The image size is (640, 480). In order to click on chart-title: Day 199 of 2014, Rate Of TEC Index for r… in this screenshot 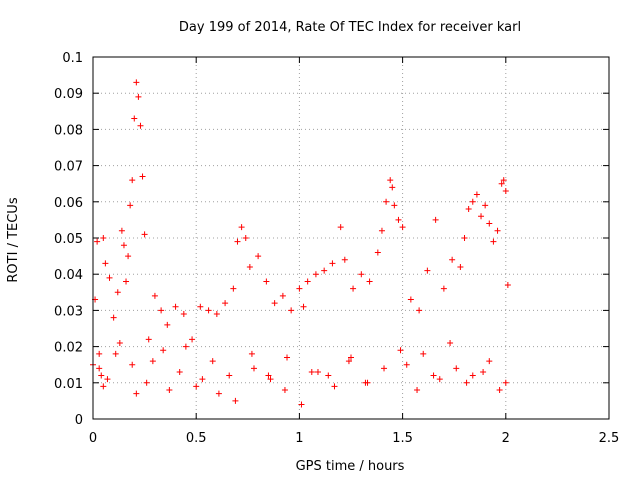, I will do `click(350, 27)`.